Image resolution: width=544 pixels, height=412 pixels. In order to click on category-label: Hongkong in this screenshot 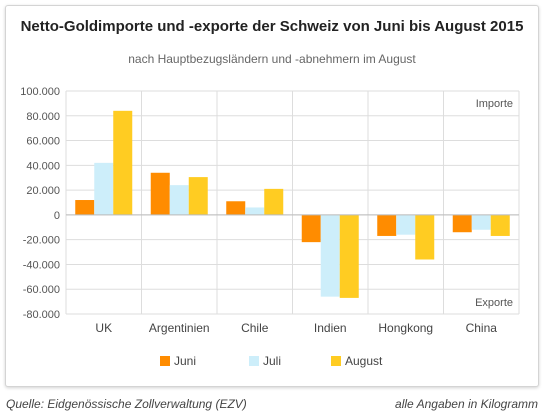, I will do `click(405, 328)`.